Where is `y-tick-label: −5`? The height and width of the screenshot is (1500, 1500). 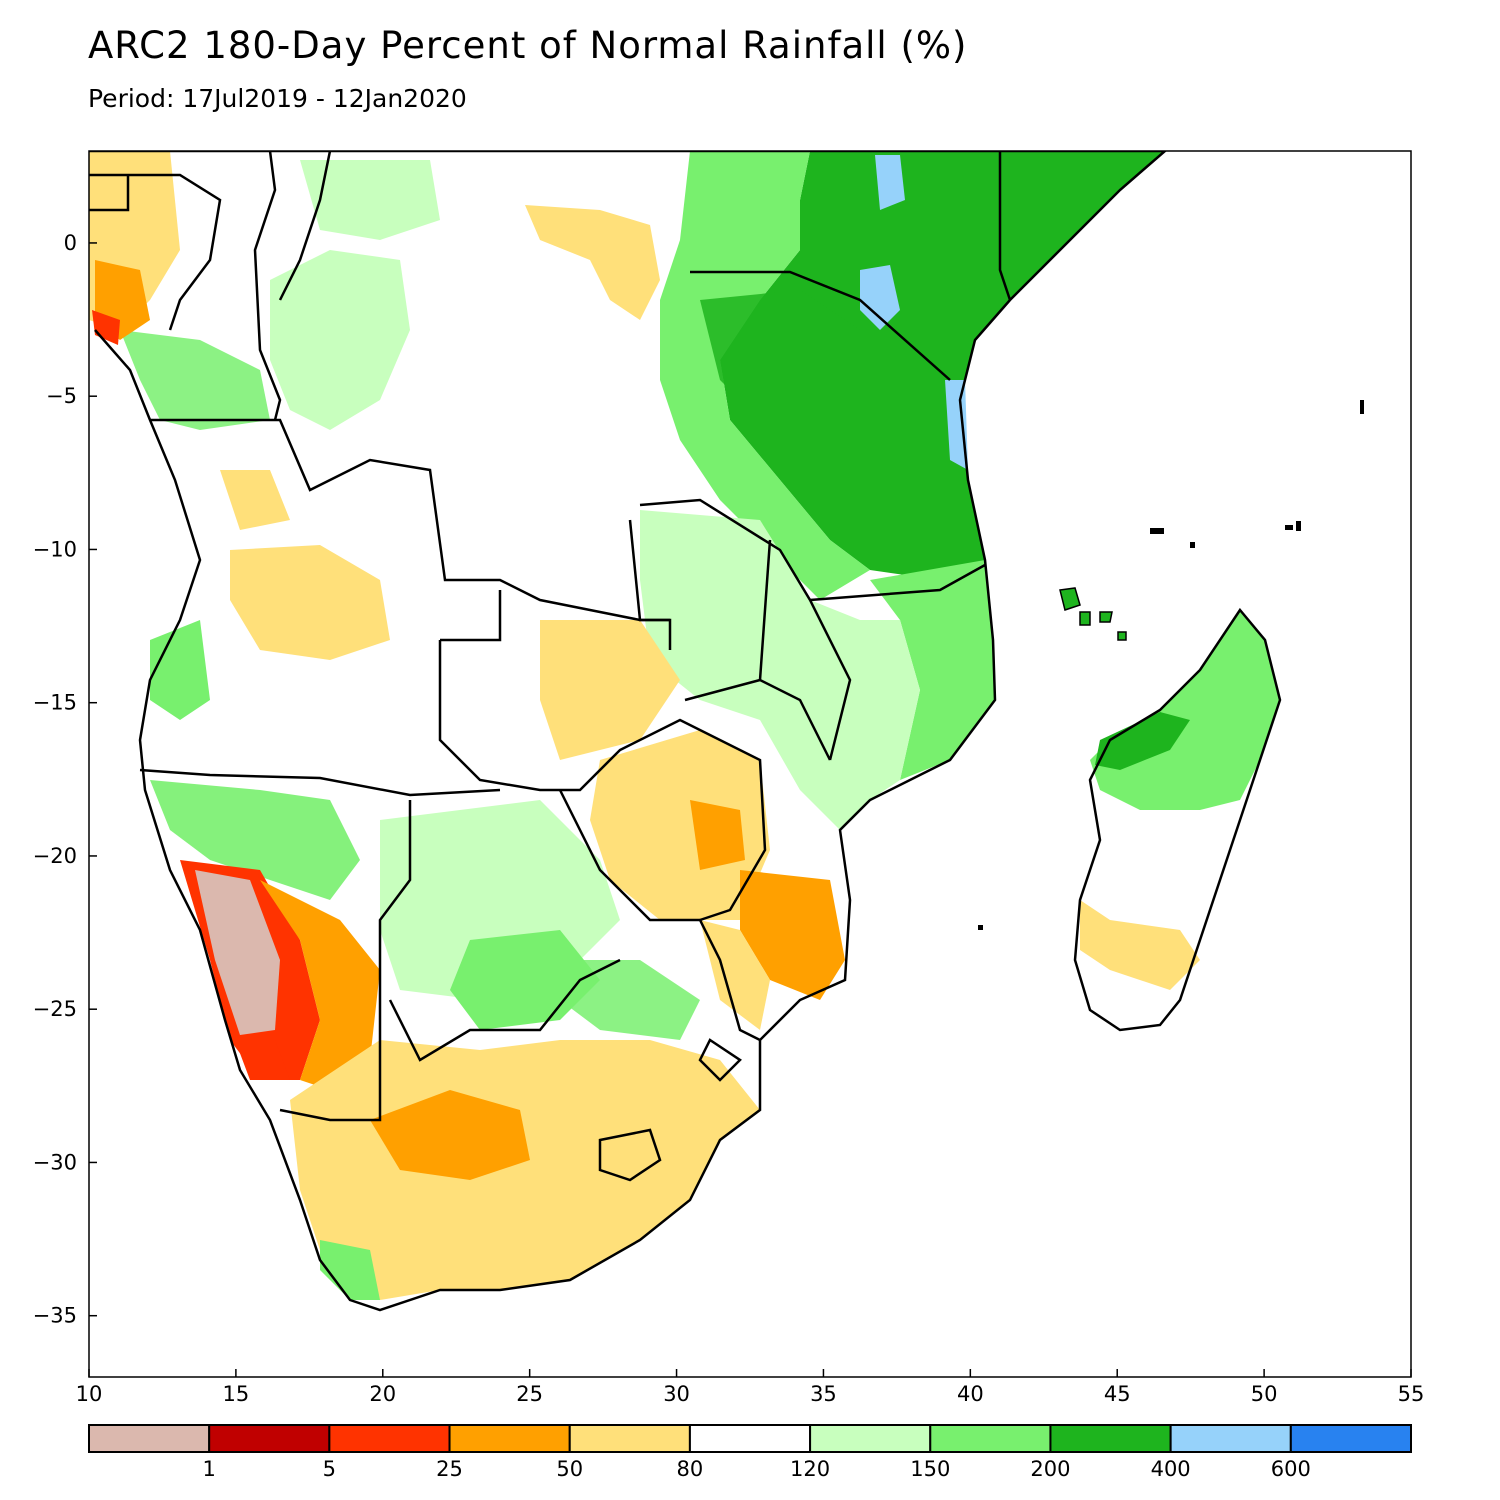
y-tick-label: −5 is located at coordinates (61, 396).